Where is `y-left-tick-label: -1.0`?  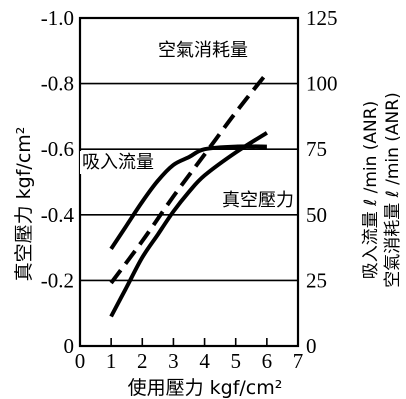 y-left-tick-label: -1.0 is located at coordinates (57, 18).